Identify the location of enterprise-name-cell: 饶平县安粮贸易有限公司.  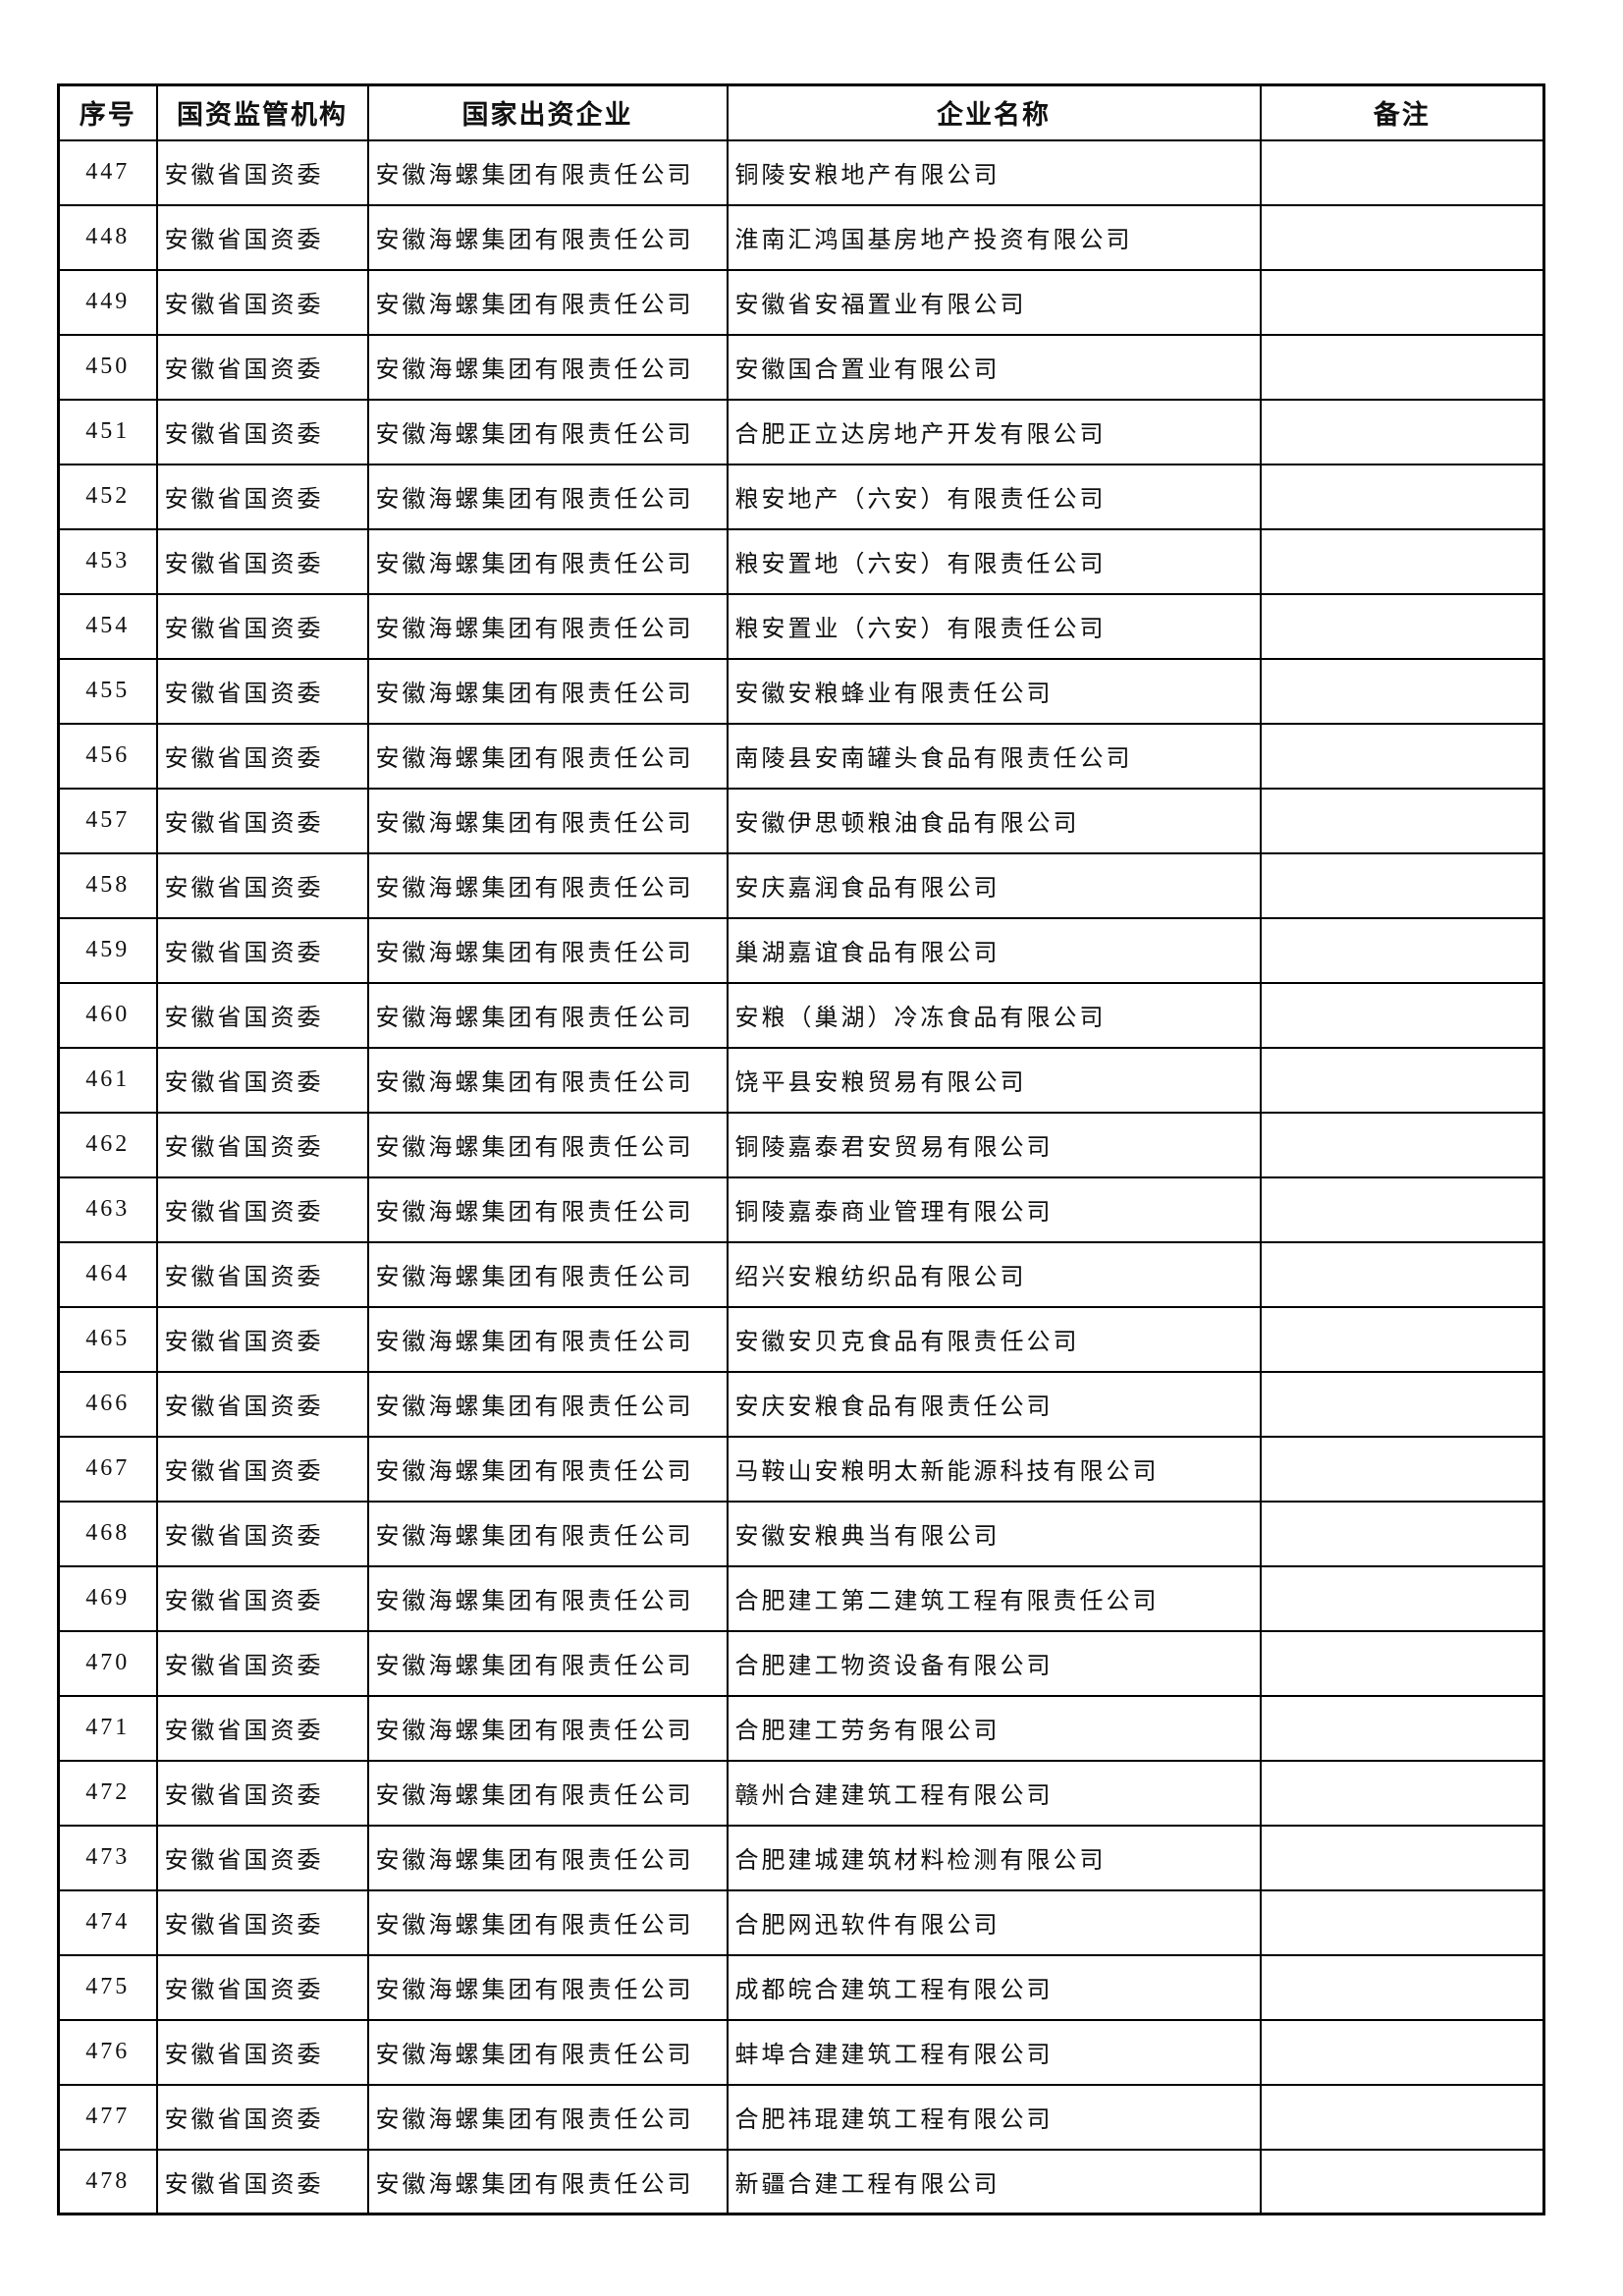
(994, 1080).